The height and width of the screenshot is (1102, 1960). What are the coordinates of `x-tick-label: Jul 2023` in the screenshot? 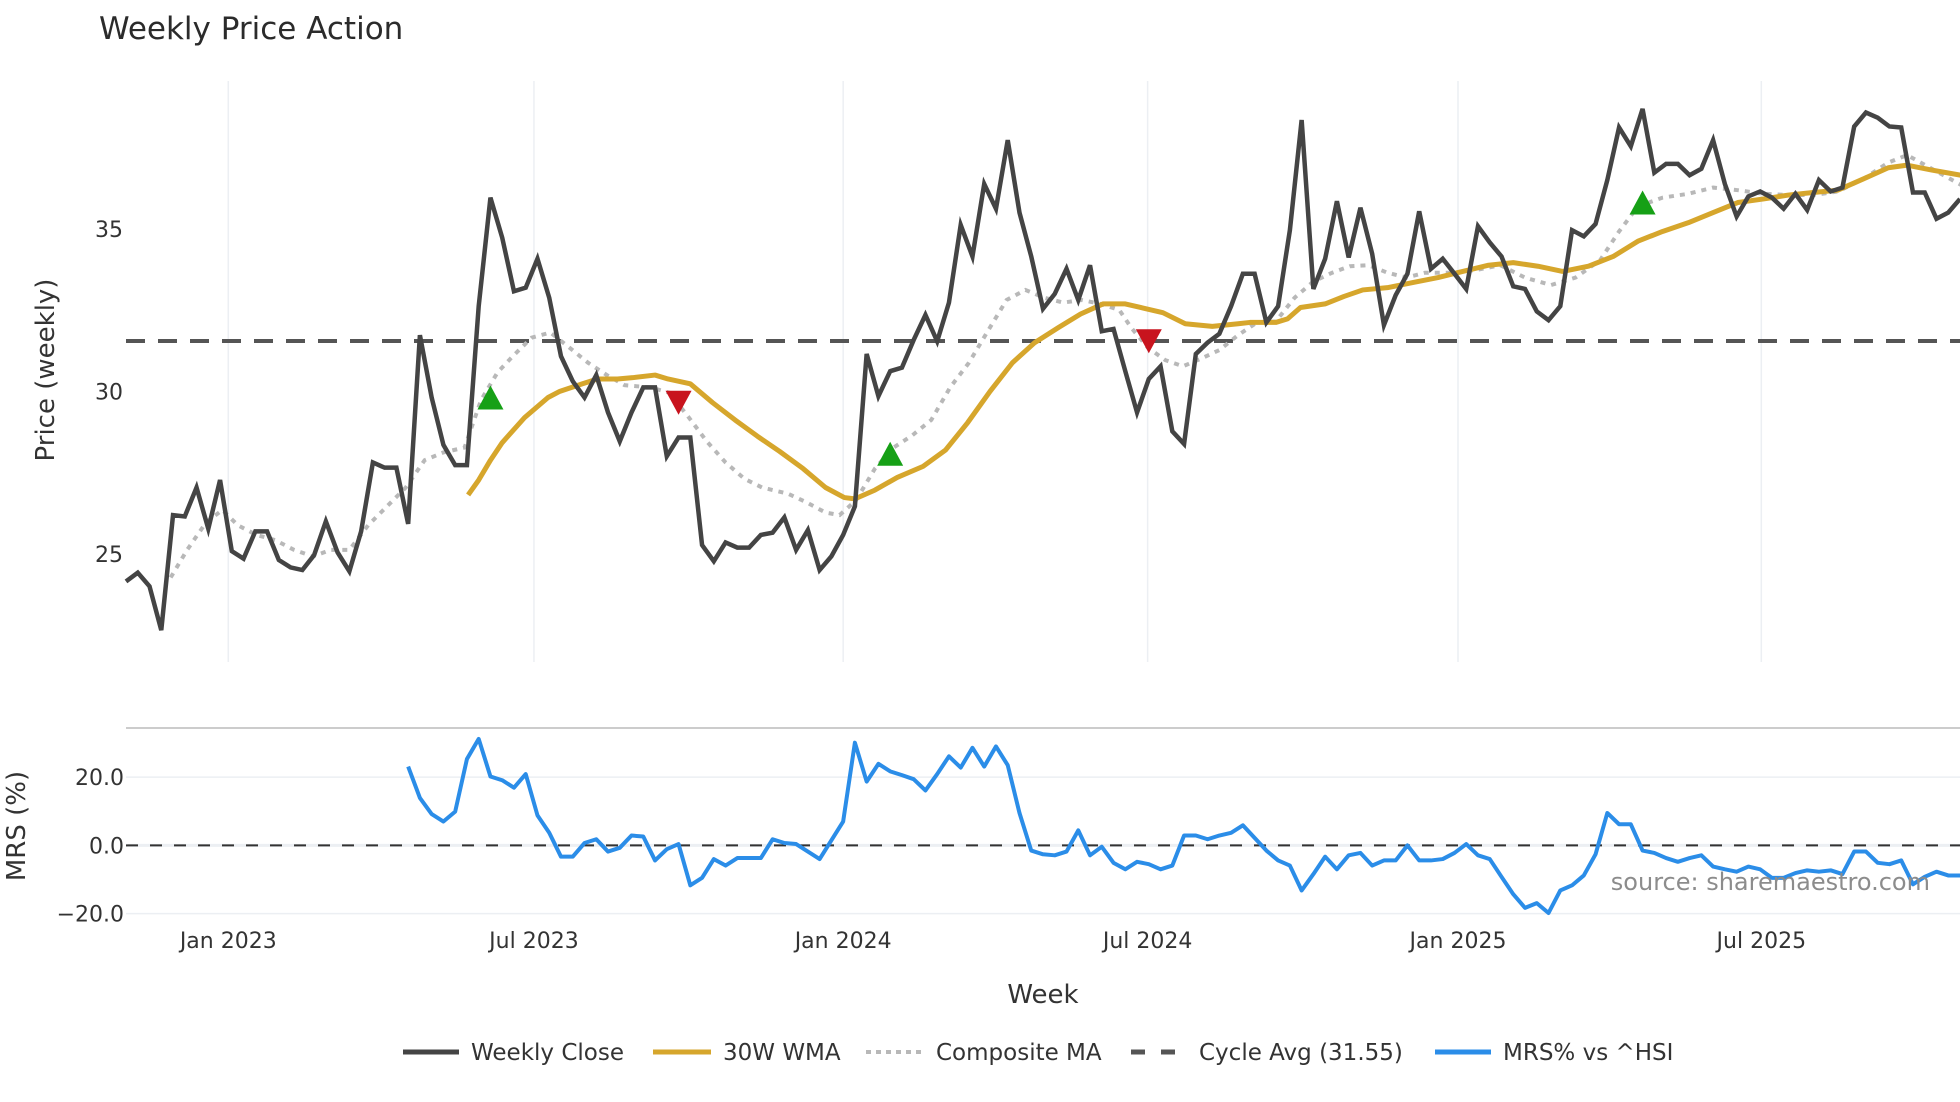 It's located at (533, 941).